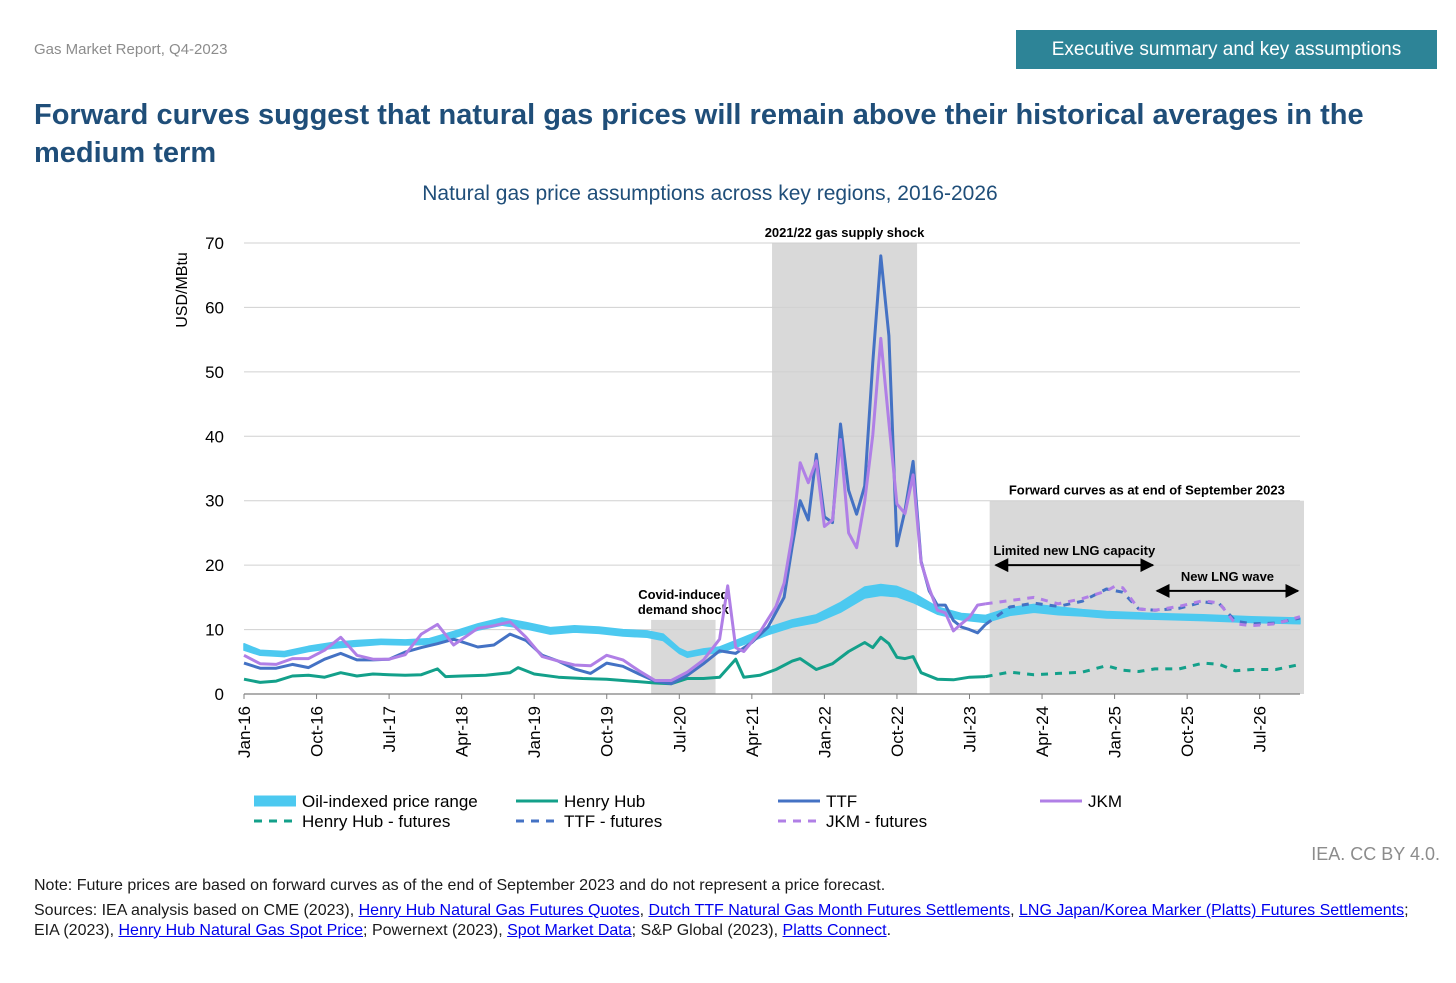 Image resolution: width=1456 pixels, height=983 pixels. I want to click on x-tick-label: Jul-20, so click(679, 729).